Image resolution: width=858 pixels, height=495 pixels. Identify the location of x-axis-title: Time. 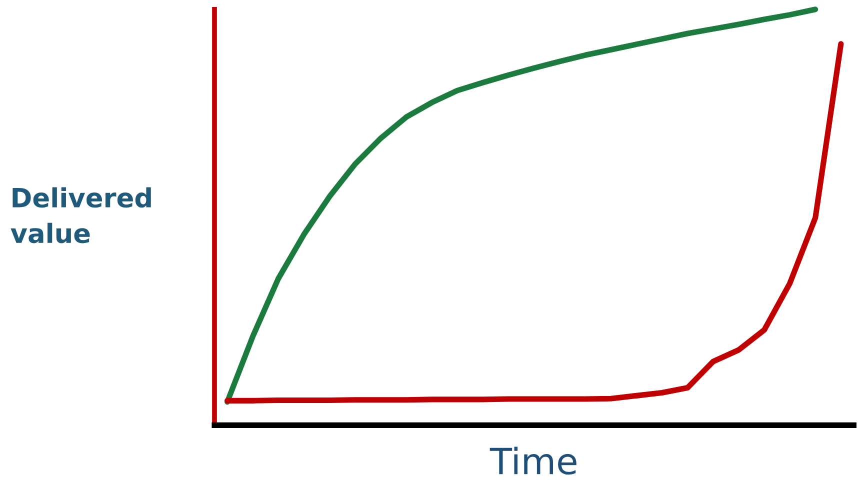
(533, 460).